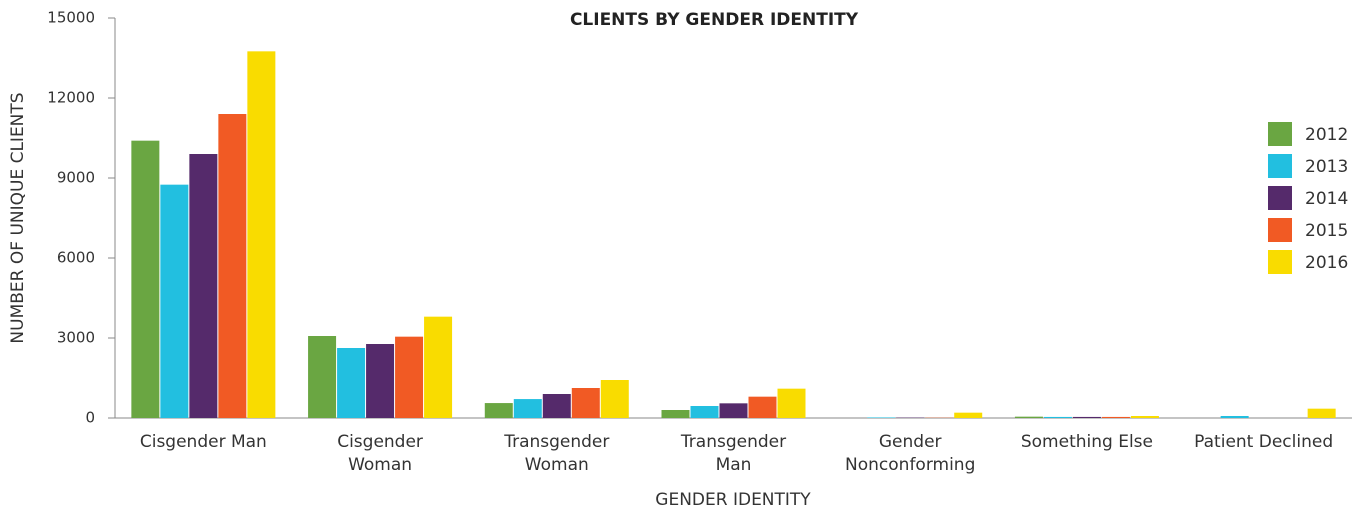 The height and width of the screenshot is (512, 1361). I want to click on y-tick-label: 0, so click(90, 418).